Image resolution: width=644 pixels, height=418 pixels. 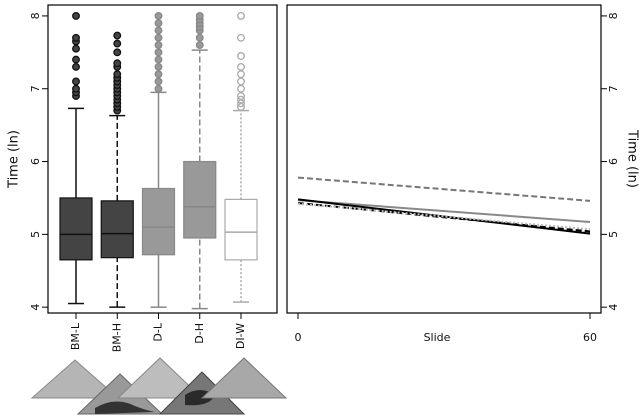 I want to click on x-axis-label: Slide, so click(x=437, y=337).